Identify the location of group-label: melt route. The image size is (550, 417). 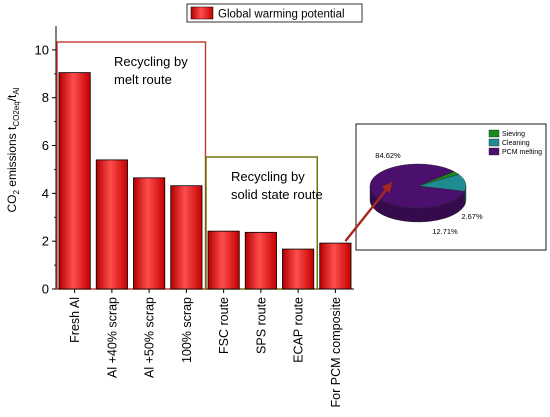
(143, 79).